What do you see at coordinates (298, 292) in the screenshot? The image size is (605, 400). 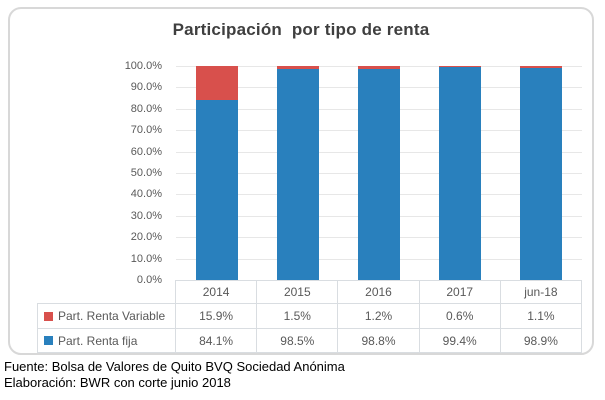 I see `column-header-2015: 2015` at bounding box center [298, 292].